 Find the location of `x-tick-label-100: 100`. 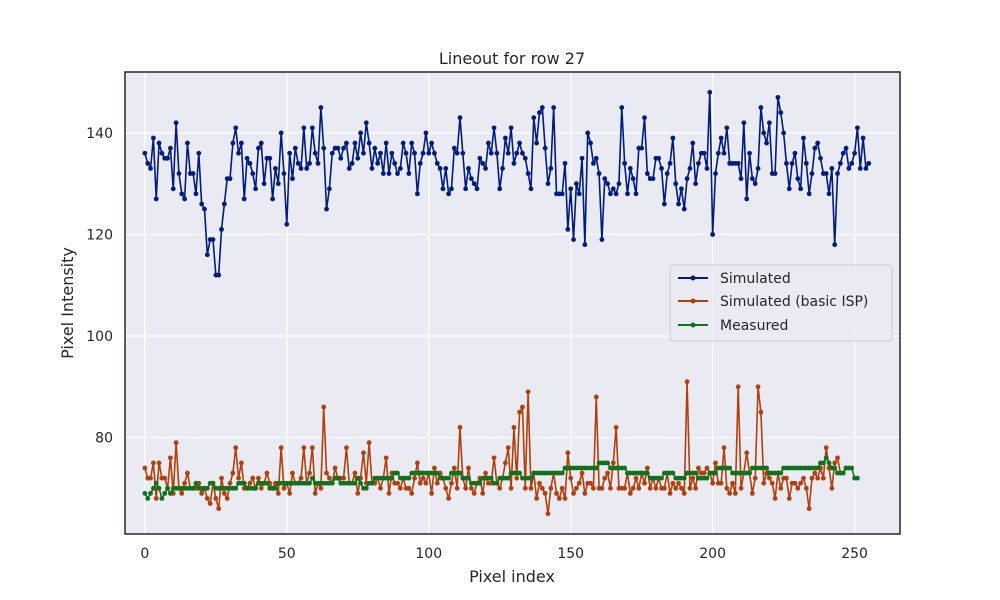

x-tick-label-100: 100 is located at coordinates (428, 554).